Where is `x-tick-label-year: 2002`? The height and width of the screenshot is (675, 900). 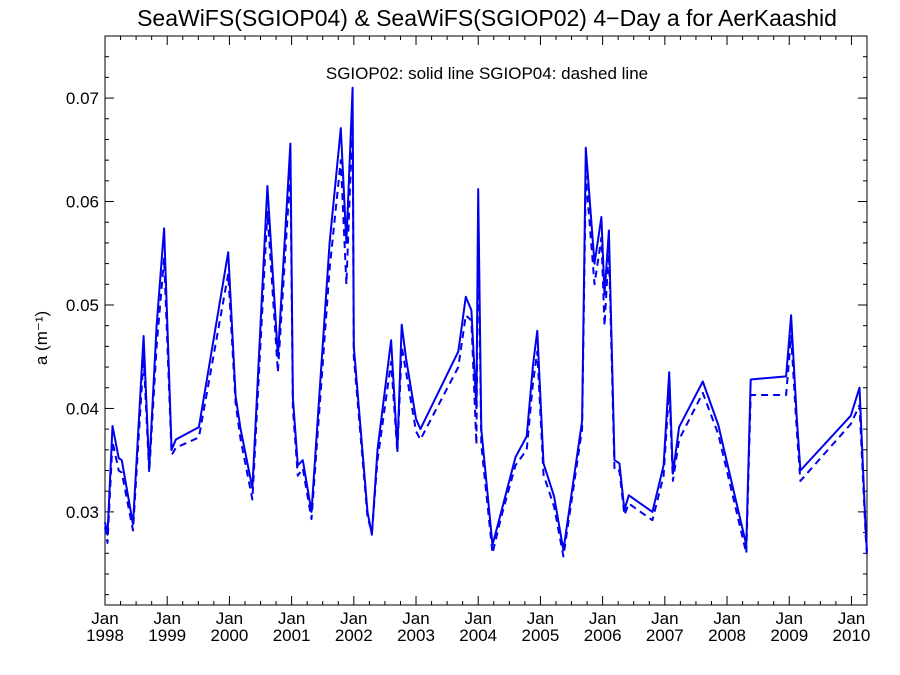
x-tick-label-year: 2002 is located at coordinates (354, 635).